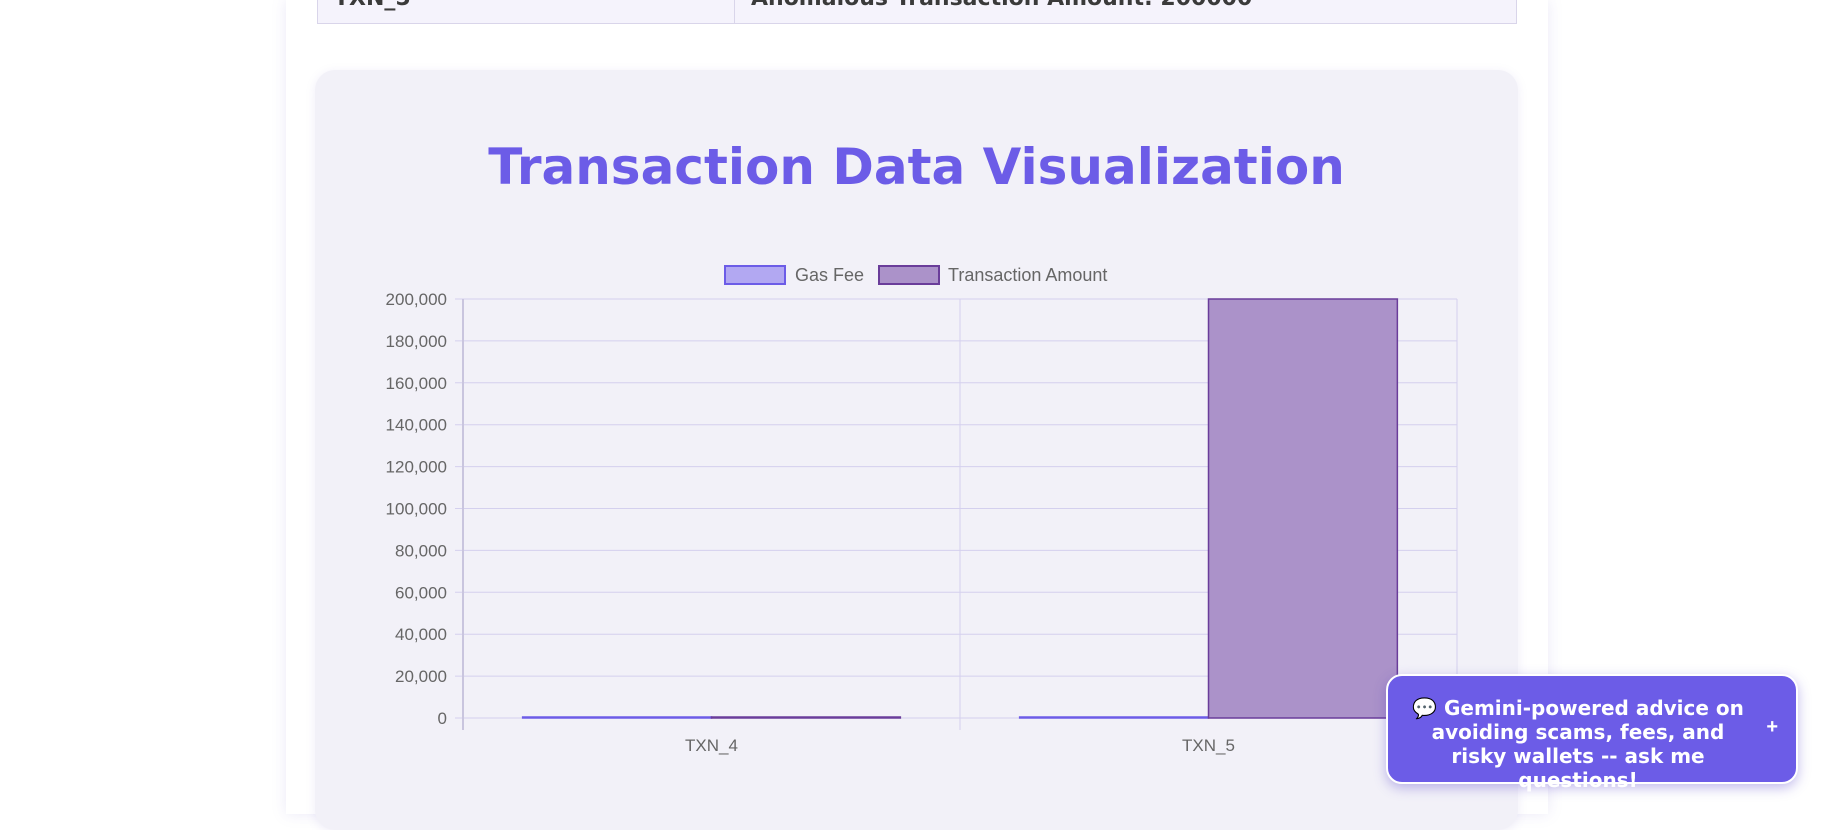 The width and height of the screenshot is (1840, 830). What do you see at coordinates (416, 341) in the screenshot?
I see `y-tick-label: 180,000` at bounding box center [416, 341].